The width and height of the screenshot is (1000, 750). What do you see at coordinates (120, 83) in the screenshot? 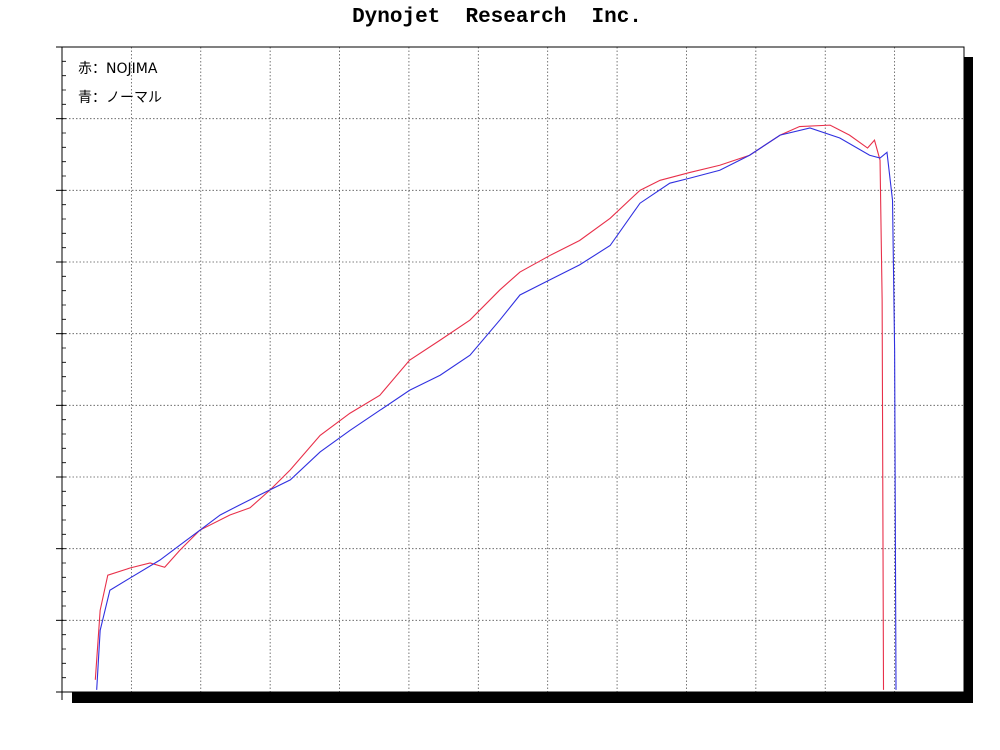
I see `legend: 赤：NOJIMA 青：ノーマル` at bounding box center [120, 83].